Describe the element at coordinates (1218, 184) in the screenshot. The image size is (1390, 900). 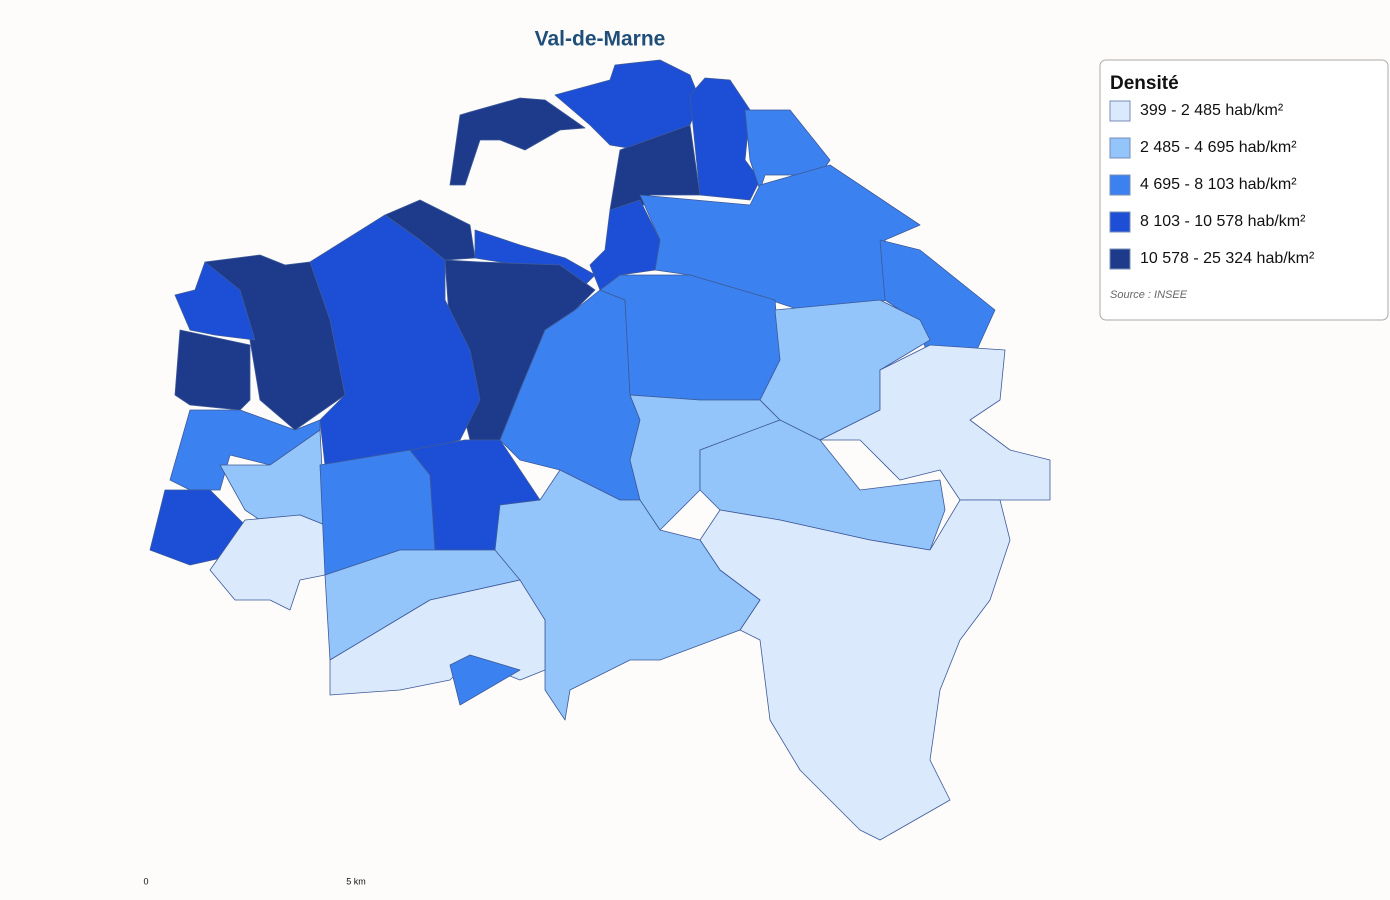
I see `legend-label: 4 695 - 8 103 hab/km²` at that location.